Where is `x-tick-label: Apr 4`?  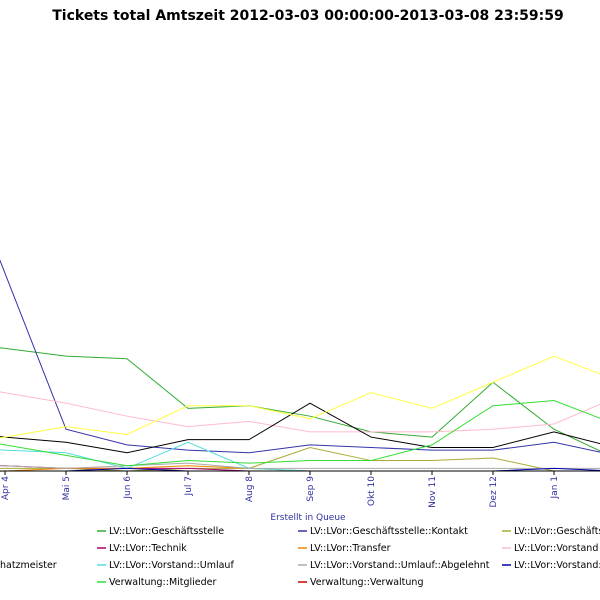 x-tick-label: Apr 4 is located at coordinates (6, 488).